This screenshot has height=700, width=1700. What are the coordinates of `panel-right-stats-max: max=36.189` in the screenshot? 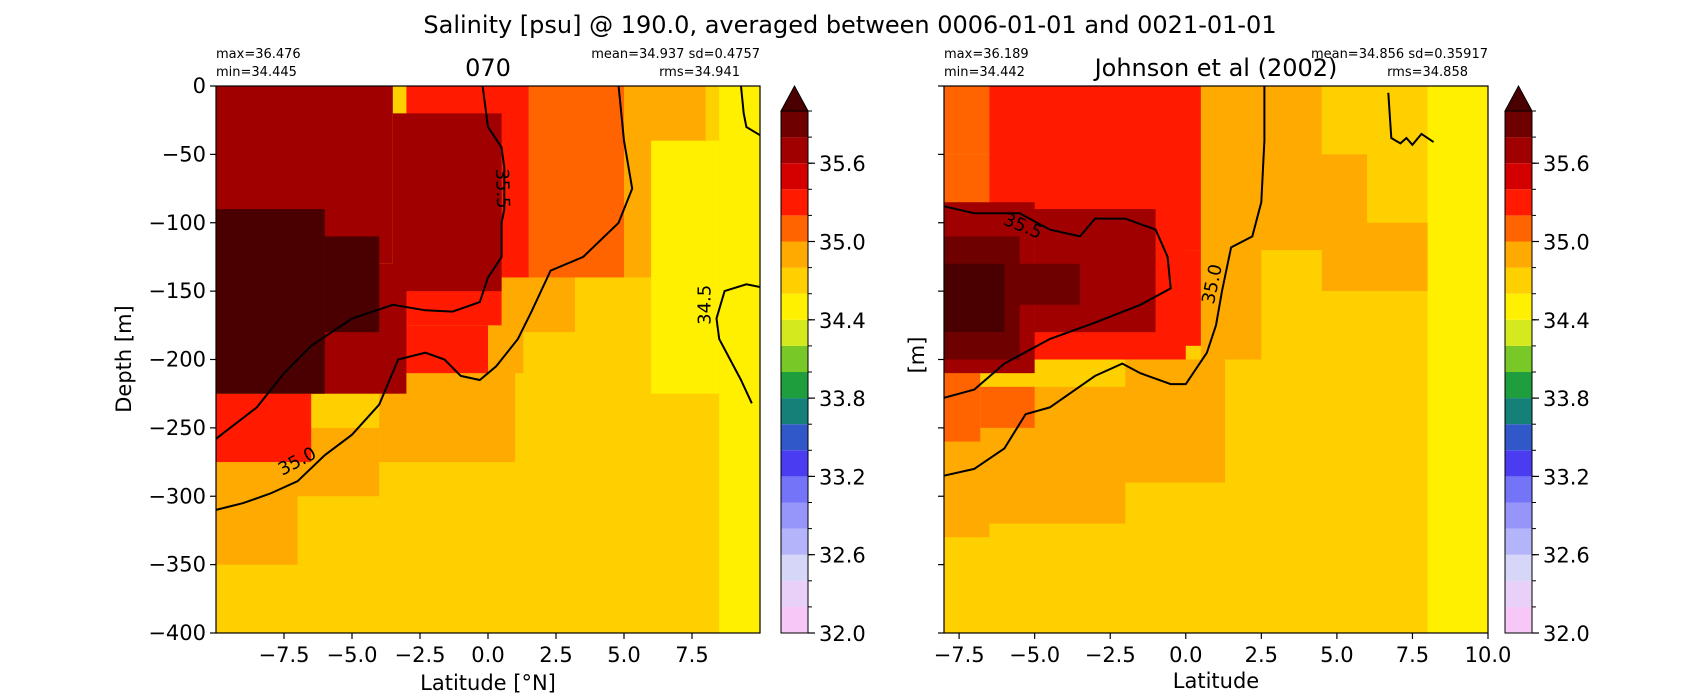 It's located at (986, 54).